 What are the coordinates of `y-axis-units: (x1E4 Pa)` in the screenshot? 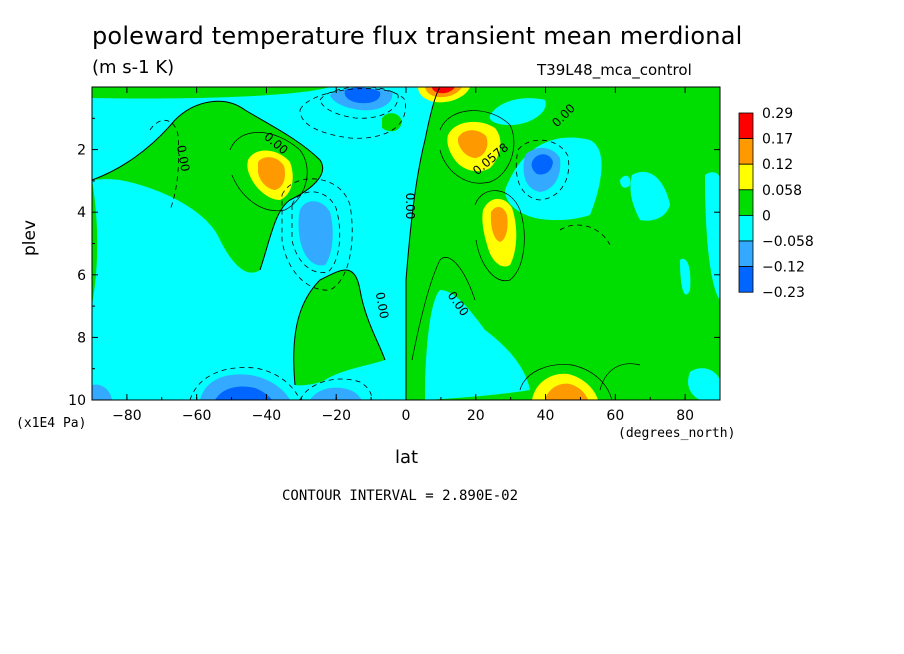 It's located at (51, 423).